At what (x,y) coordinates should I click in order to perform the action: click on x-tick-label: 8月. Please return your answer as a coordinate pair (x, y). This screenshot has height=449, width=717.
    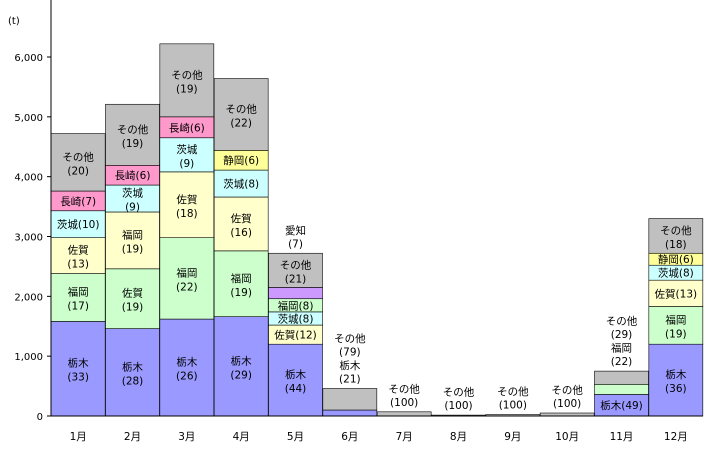
    Looking at the image, I should click on (458, 437).